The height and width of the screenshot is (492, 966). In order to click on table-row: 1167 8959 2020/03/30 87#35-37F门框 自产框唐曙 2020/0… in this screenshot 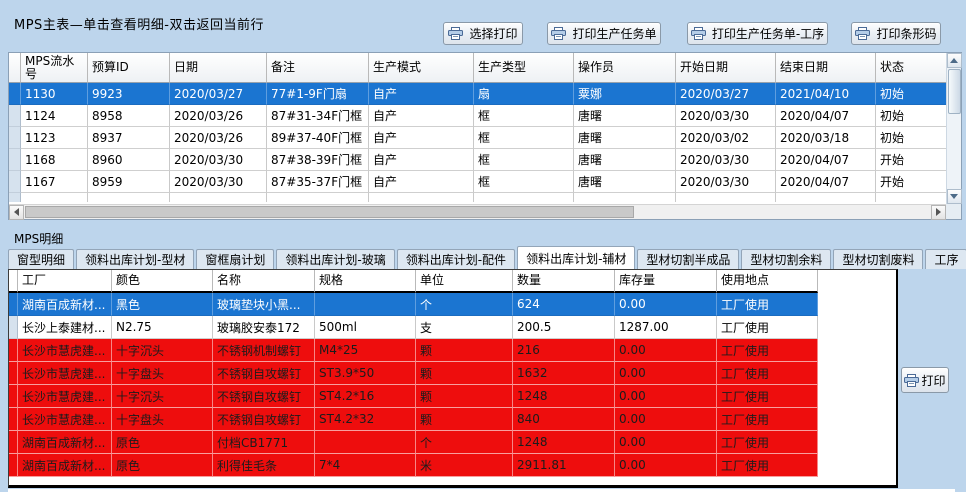, I will do `click(478, 182)`.